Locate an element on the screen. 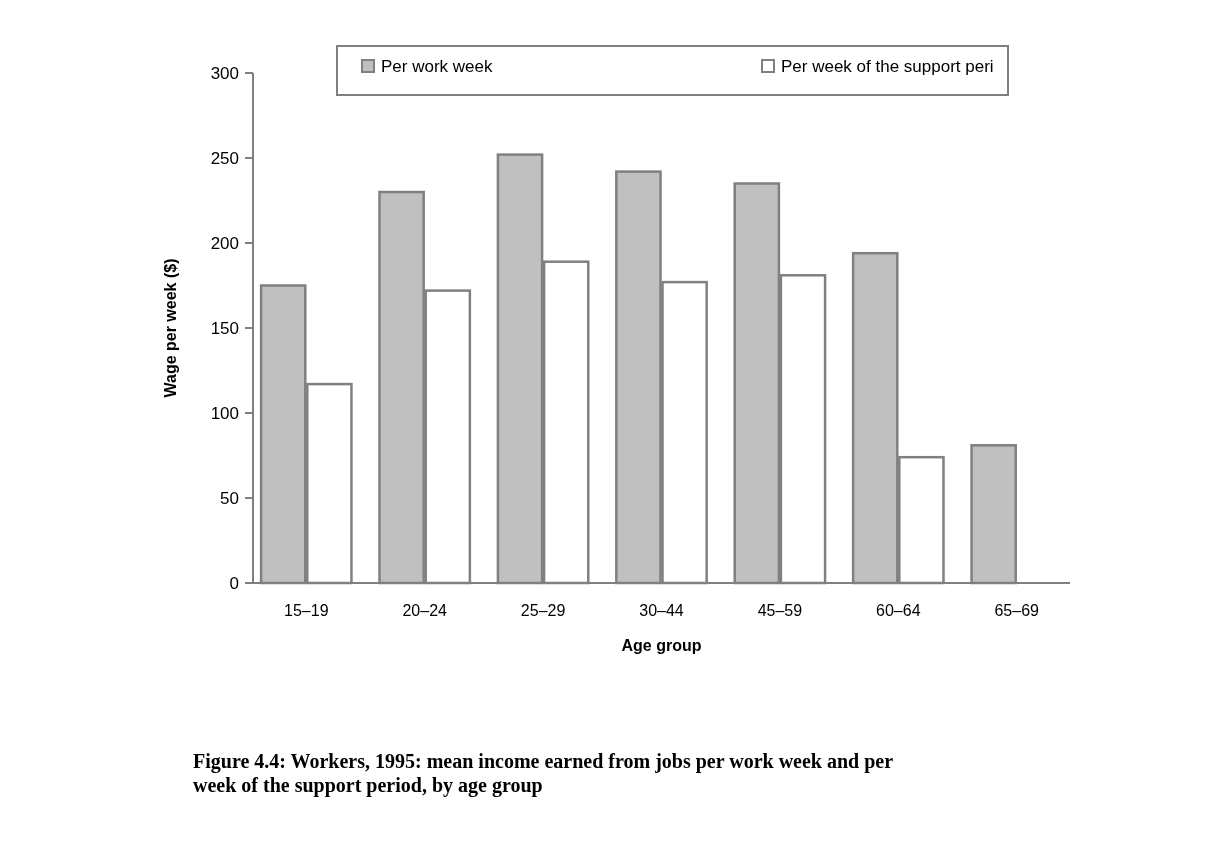 This screenshot has width=1224, height=847. legend-label: Per work week is located at coordinates (437, 66).